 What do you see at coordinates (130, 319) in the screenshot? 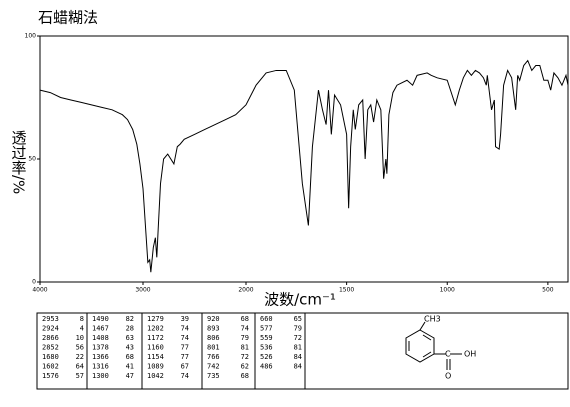
I see `peak-intensity: 82` at bounding box center [130, 319].